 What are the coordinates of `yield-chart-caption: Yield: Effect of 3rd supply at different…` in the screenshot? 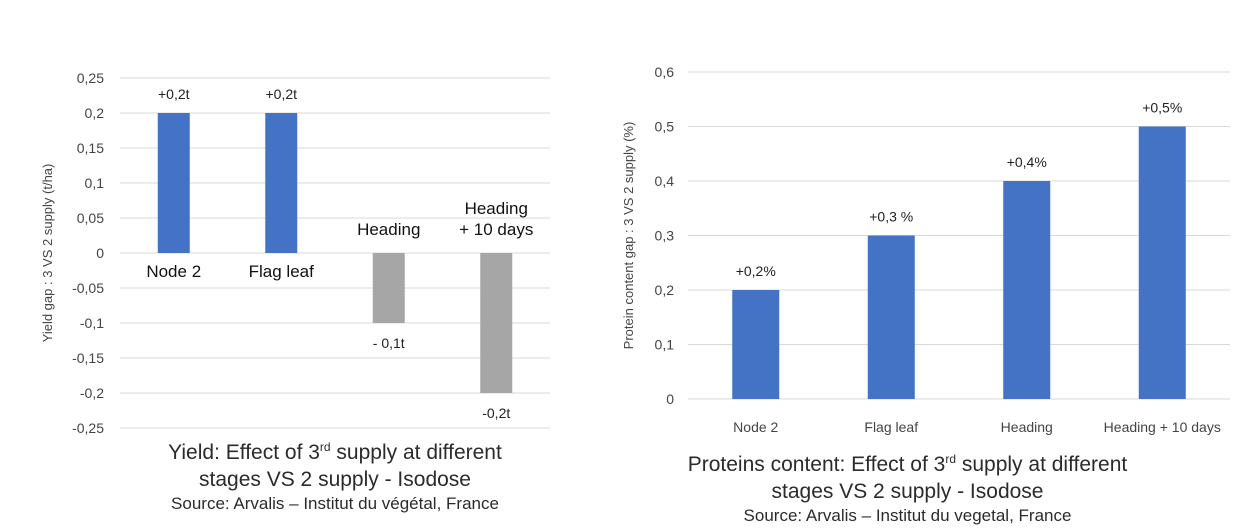 It's located at (335, 477).